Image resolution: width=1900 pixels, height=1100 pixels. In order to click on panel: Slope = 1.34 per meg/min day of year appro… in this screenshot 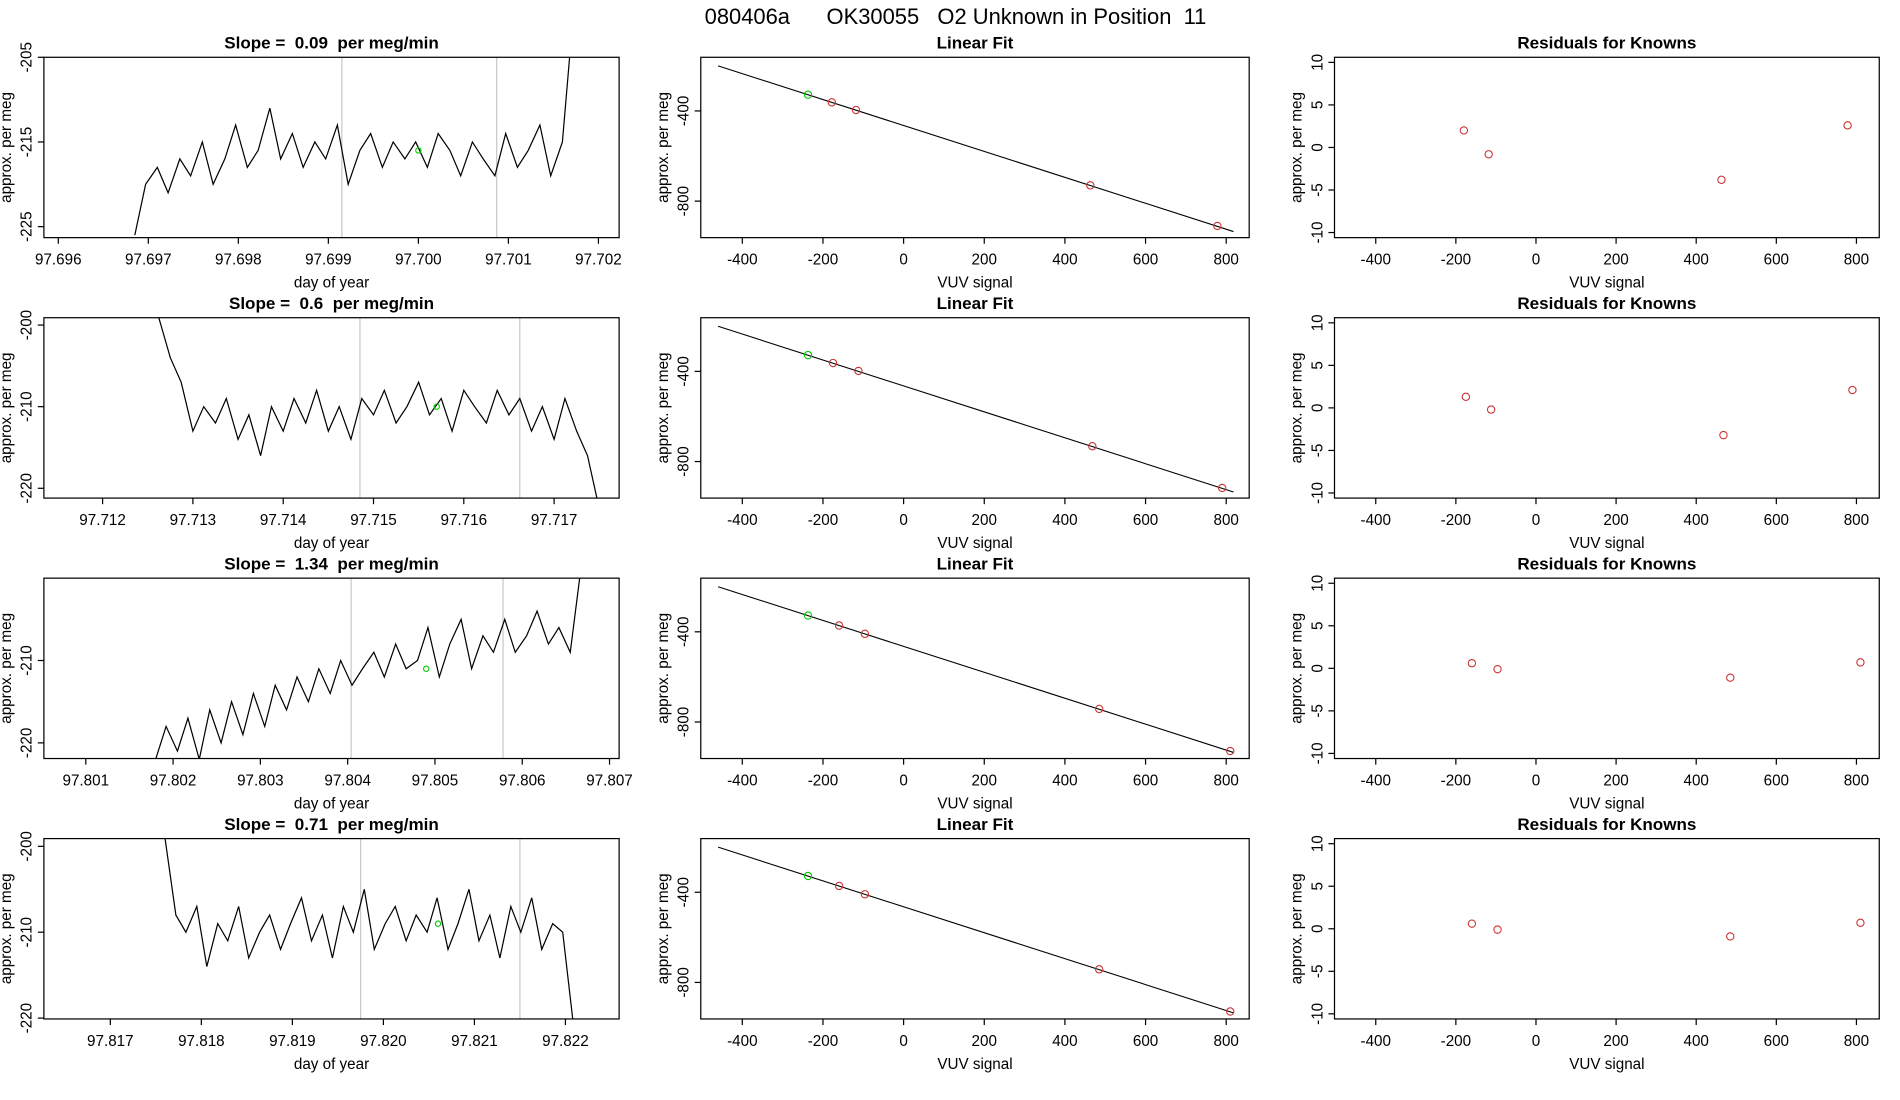, I will do `click(316, 684)`.